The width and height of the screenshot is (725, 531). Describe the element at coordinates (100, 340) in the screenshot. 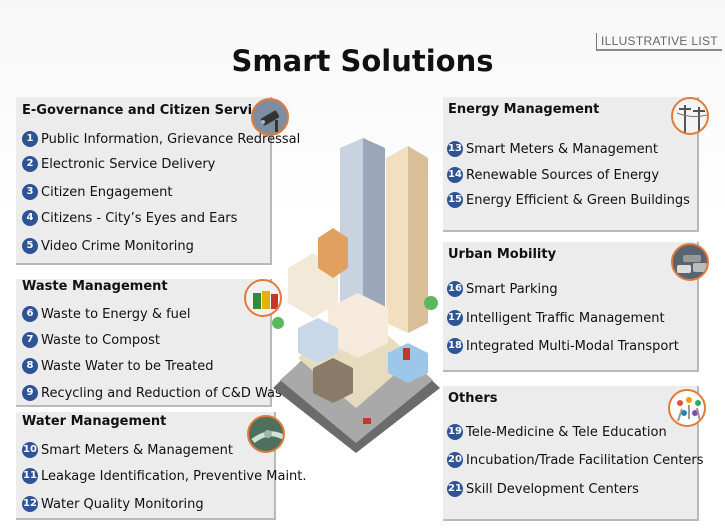

I see `item-label: Waste to Compost` at that location.